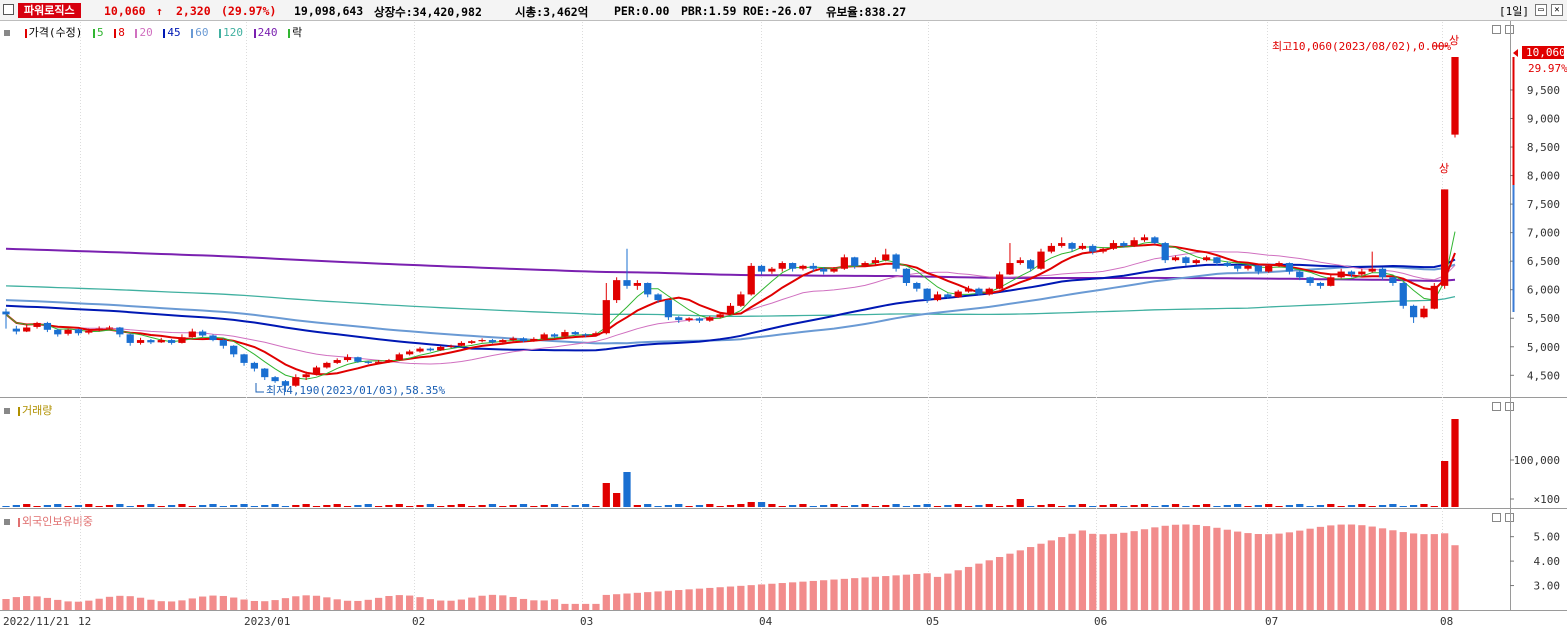 This screenshot has width=1567, height=630. Describe the element at coordinates (552, 12) in the screenshot. I see `market-cap: 시총:3,462억` at that location.